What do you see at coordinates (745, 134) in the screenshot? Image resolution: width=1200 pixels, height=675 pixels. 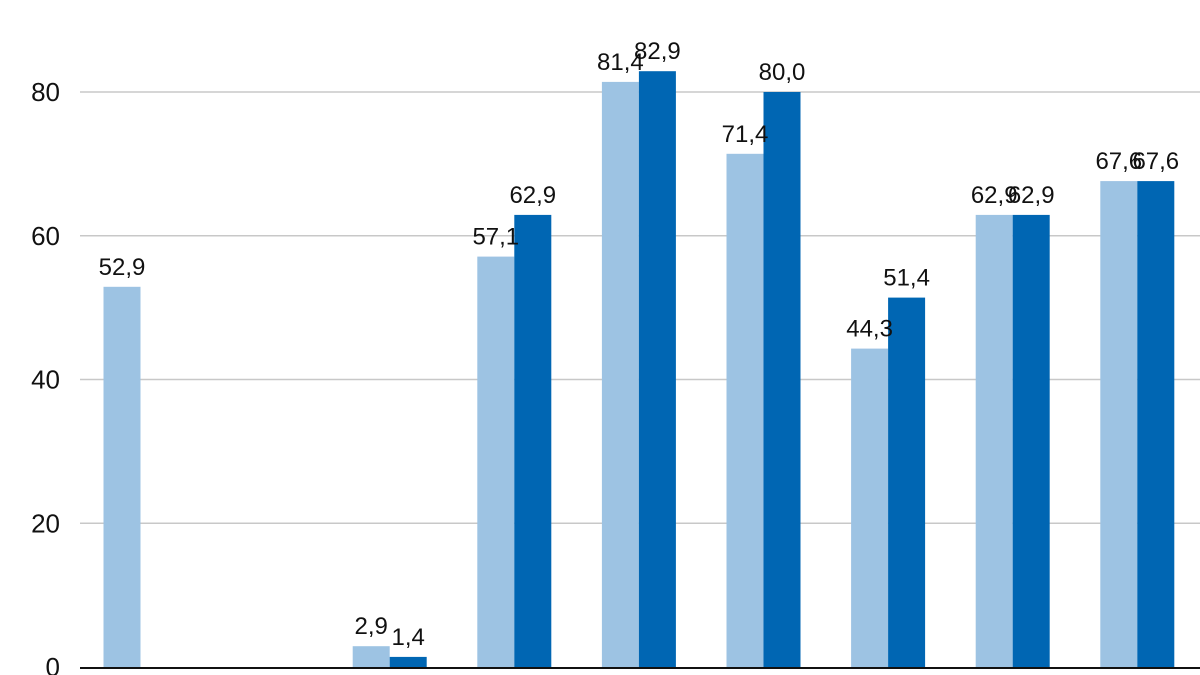 I see `data-label: 71,4` at bounding box center [745, 134].